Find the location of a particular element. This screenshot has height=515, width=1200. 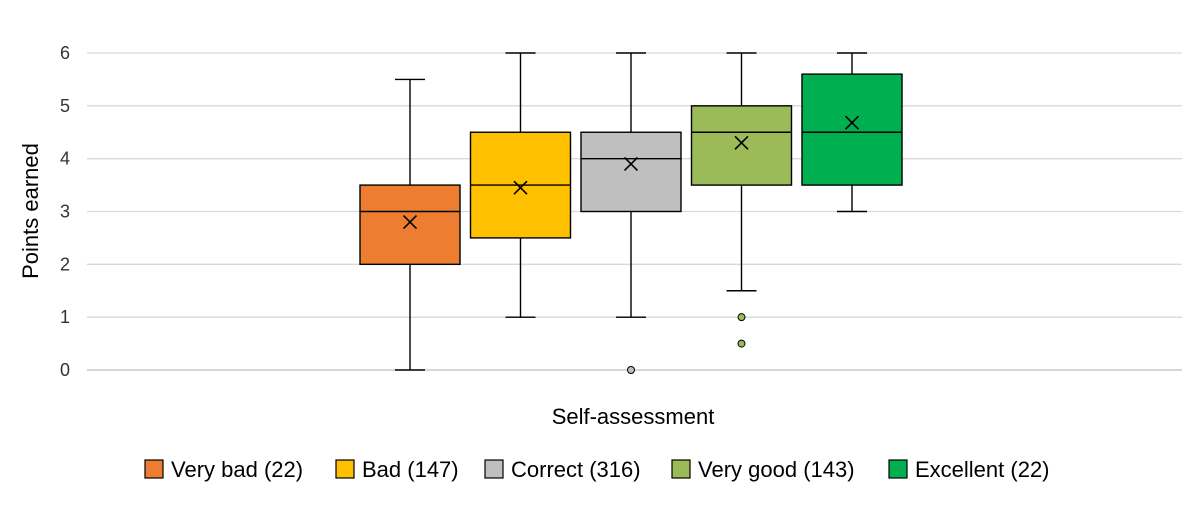

legend-label-4: Very good (143) is located at coordinates (776, 469).